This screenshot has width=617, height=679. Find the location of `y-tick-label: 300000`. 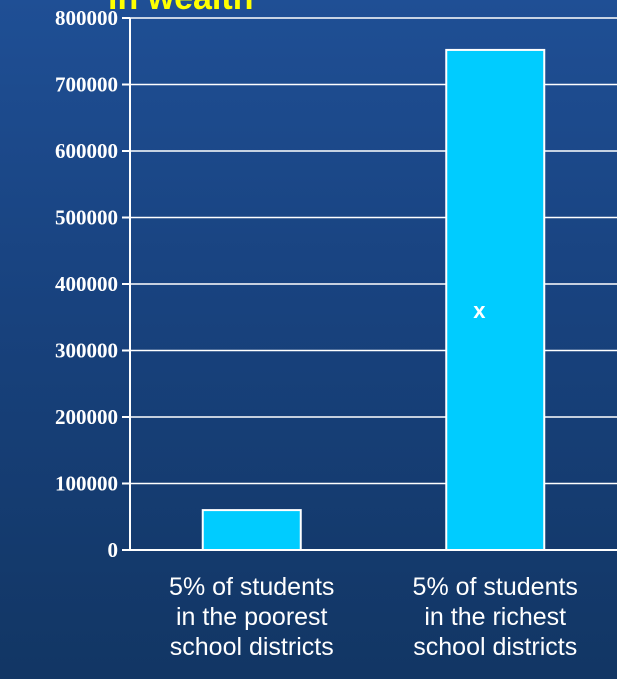

y-tick-label: 300000 is located at coordinates (86, 351).